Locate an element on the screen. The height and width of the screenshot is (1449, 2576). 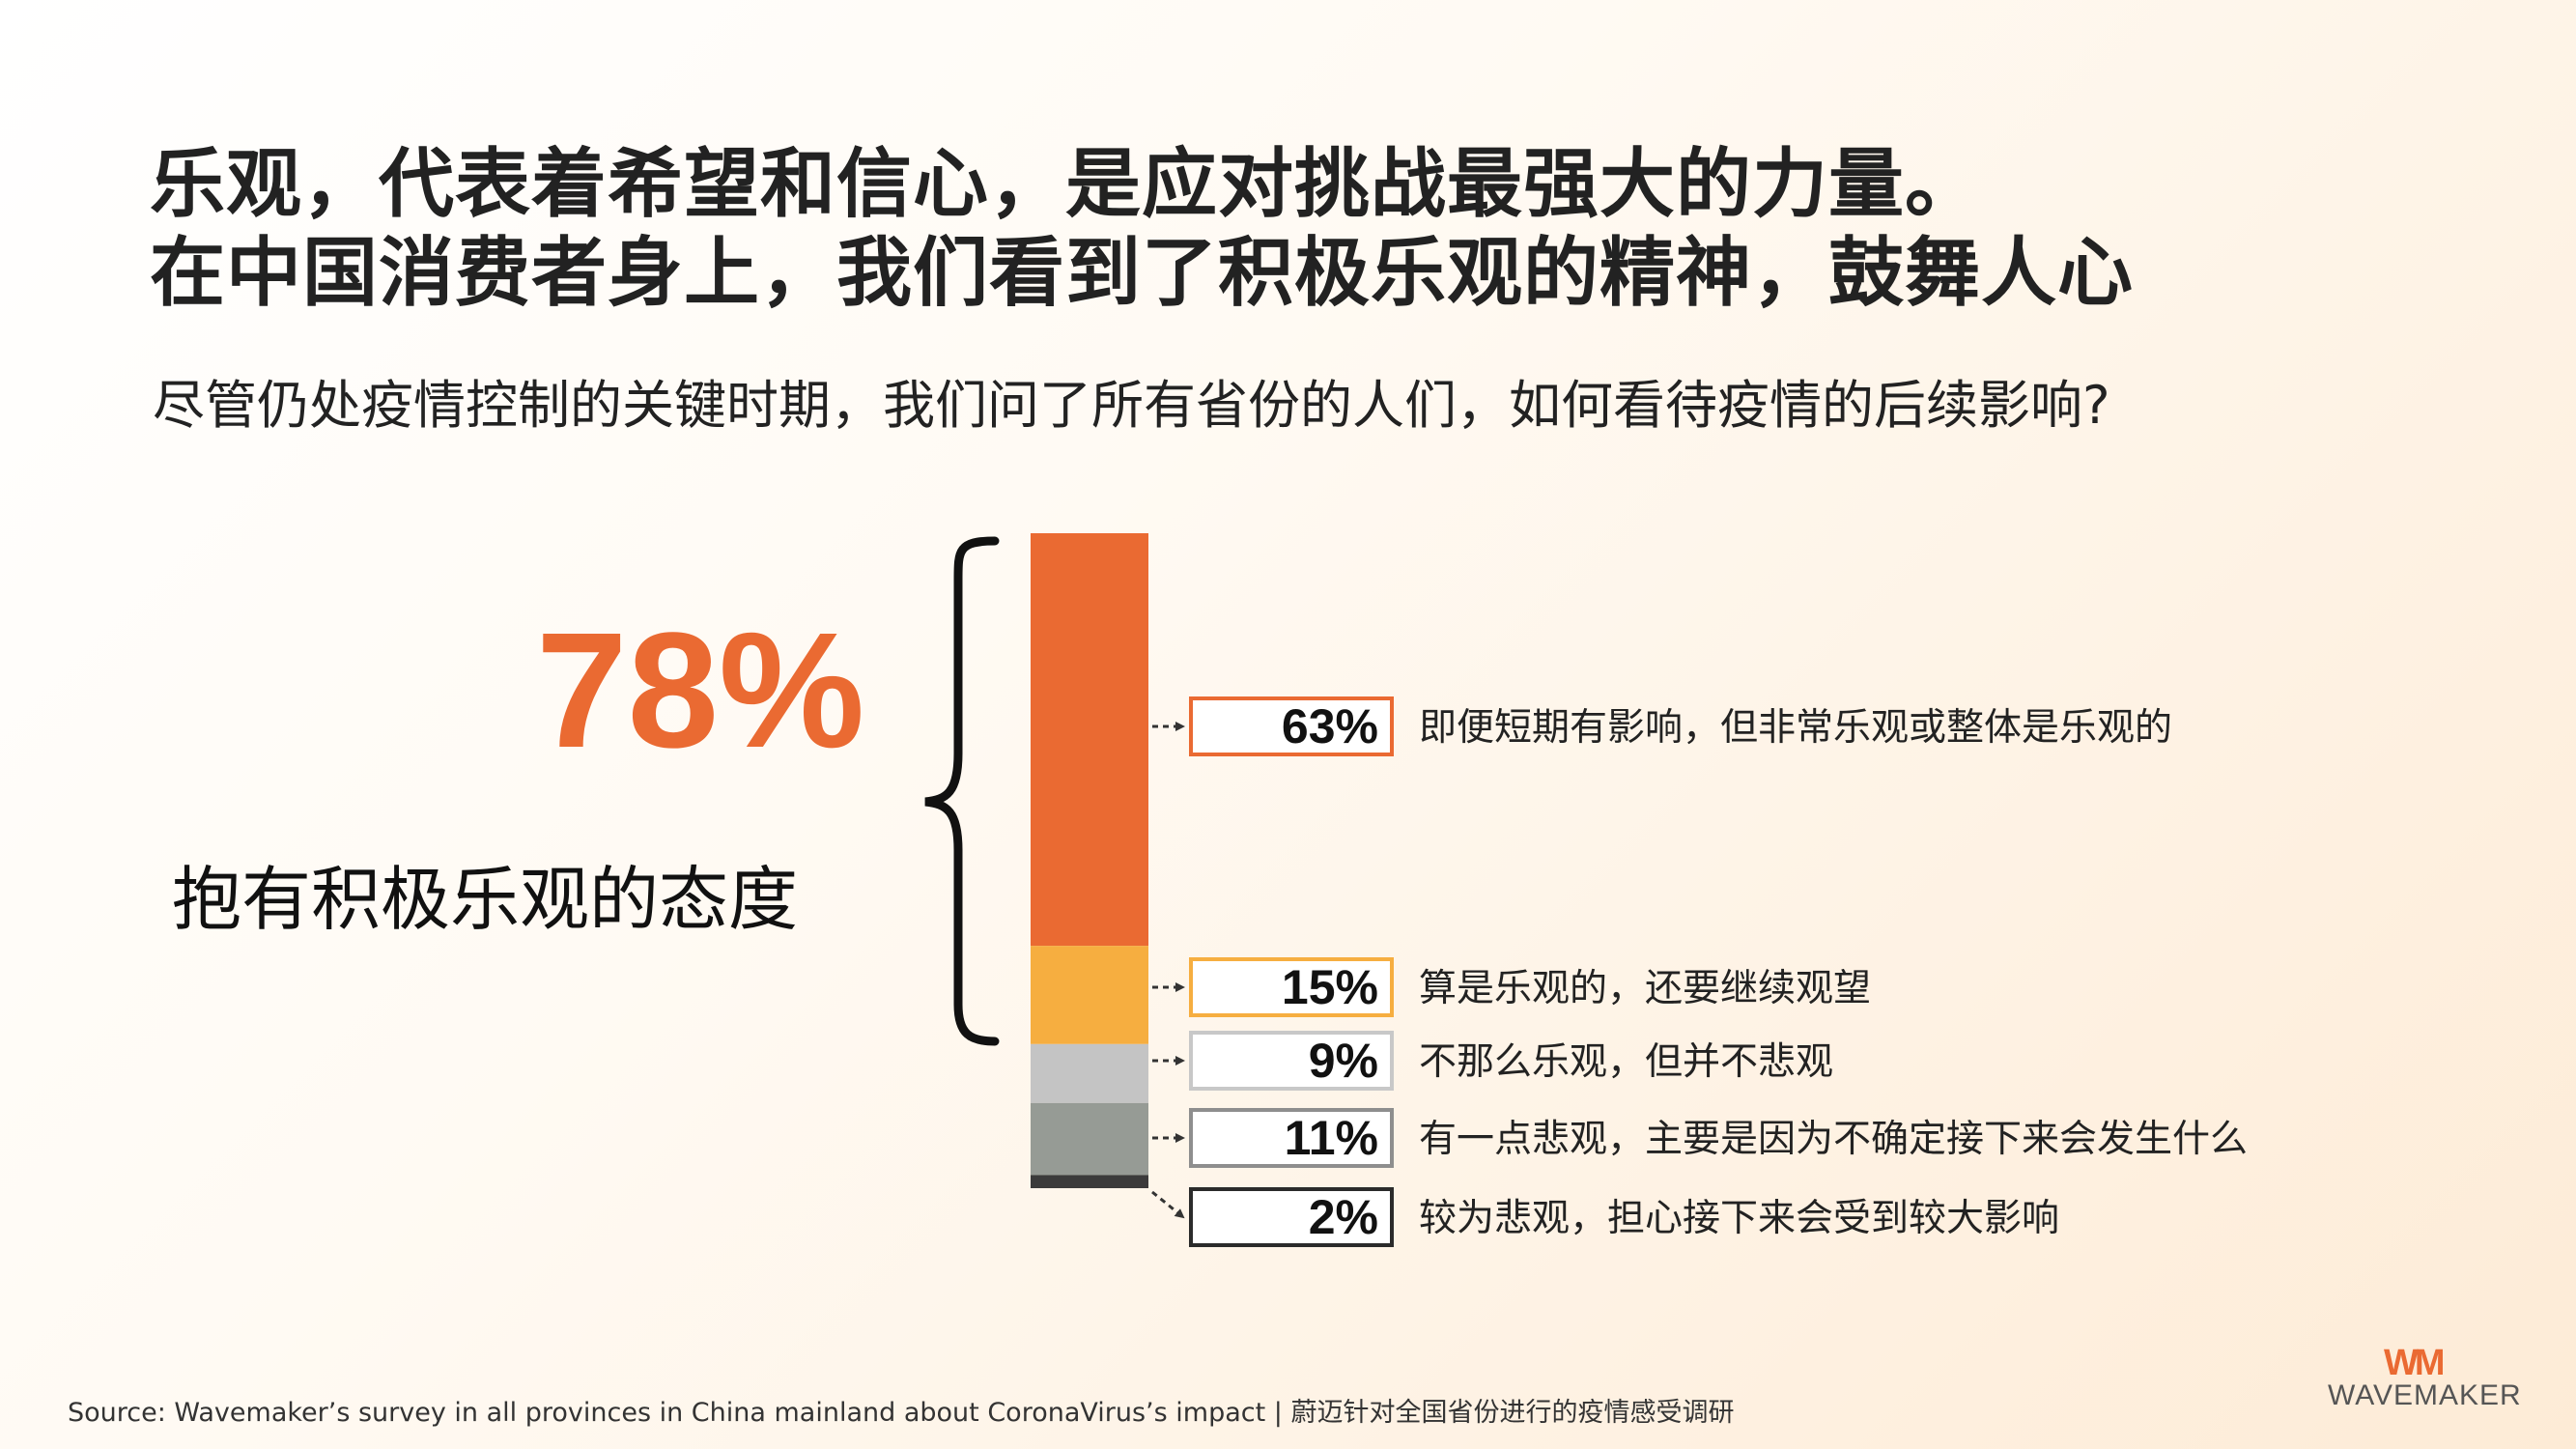
highlight-percentage: 78% is located at coordinates (700, 690).